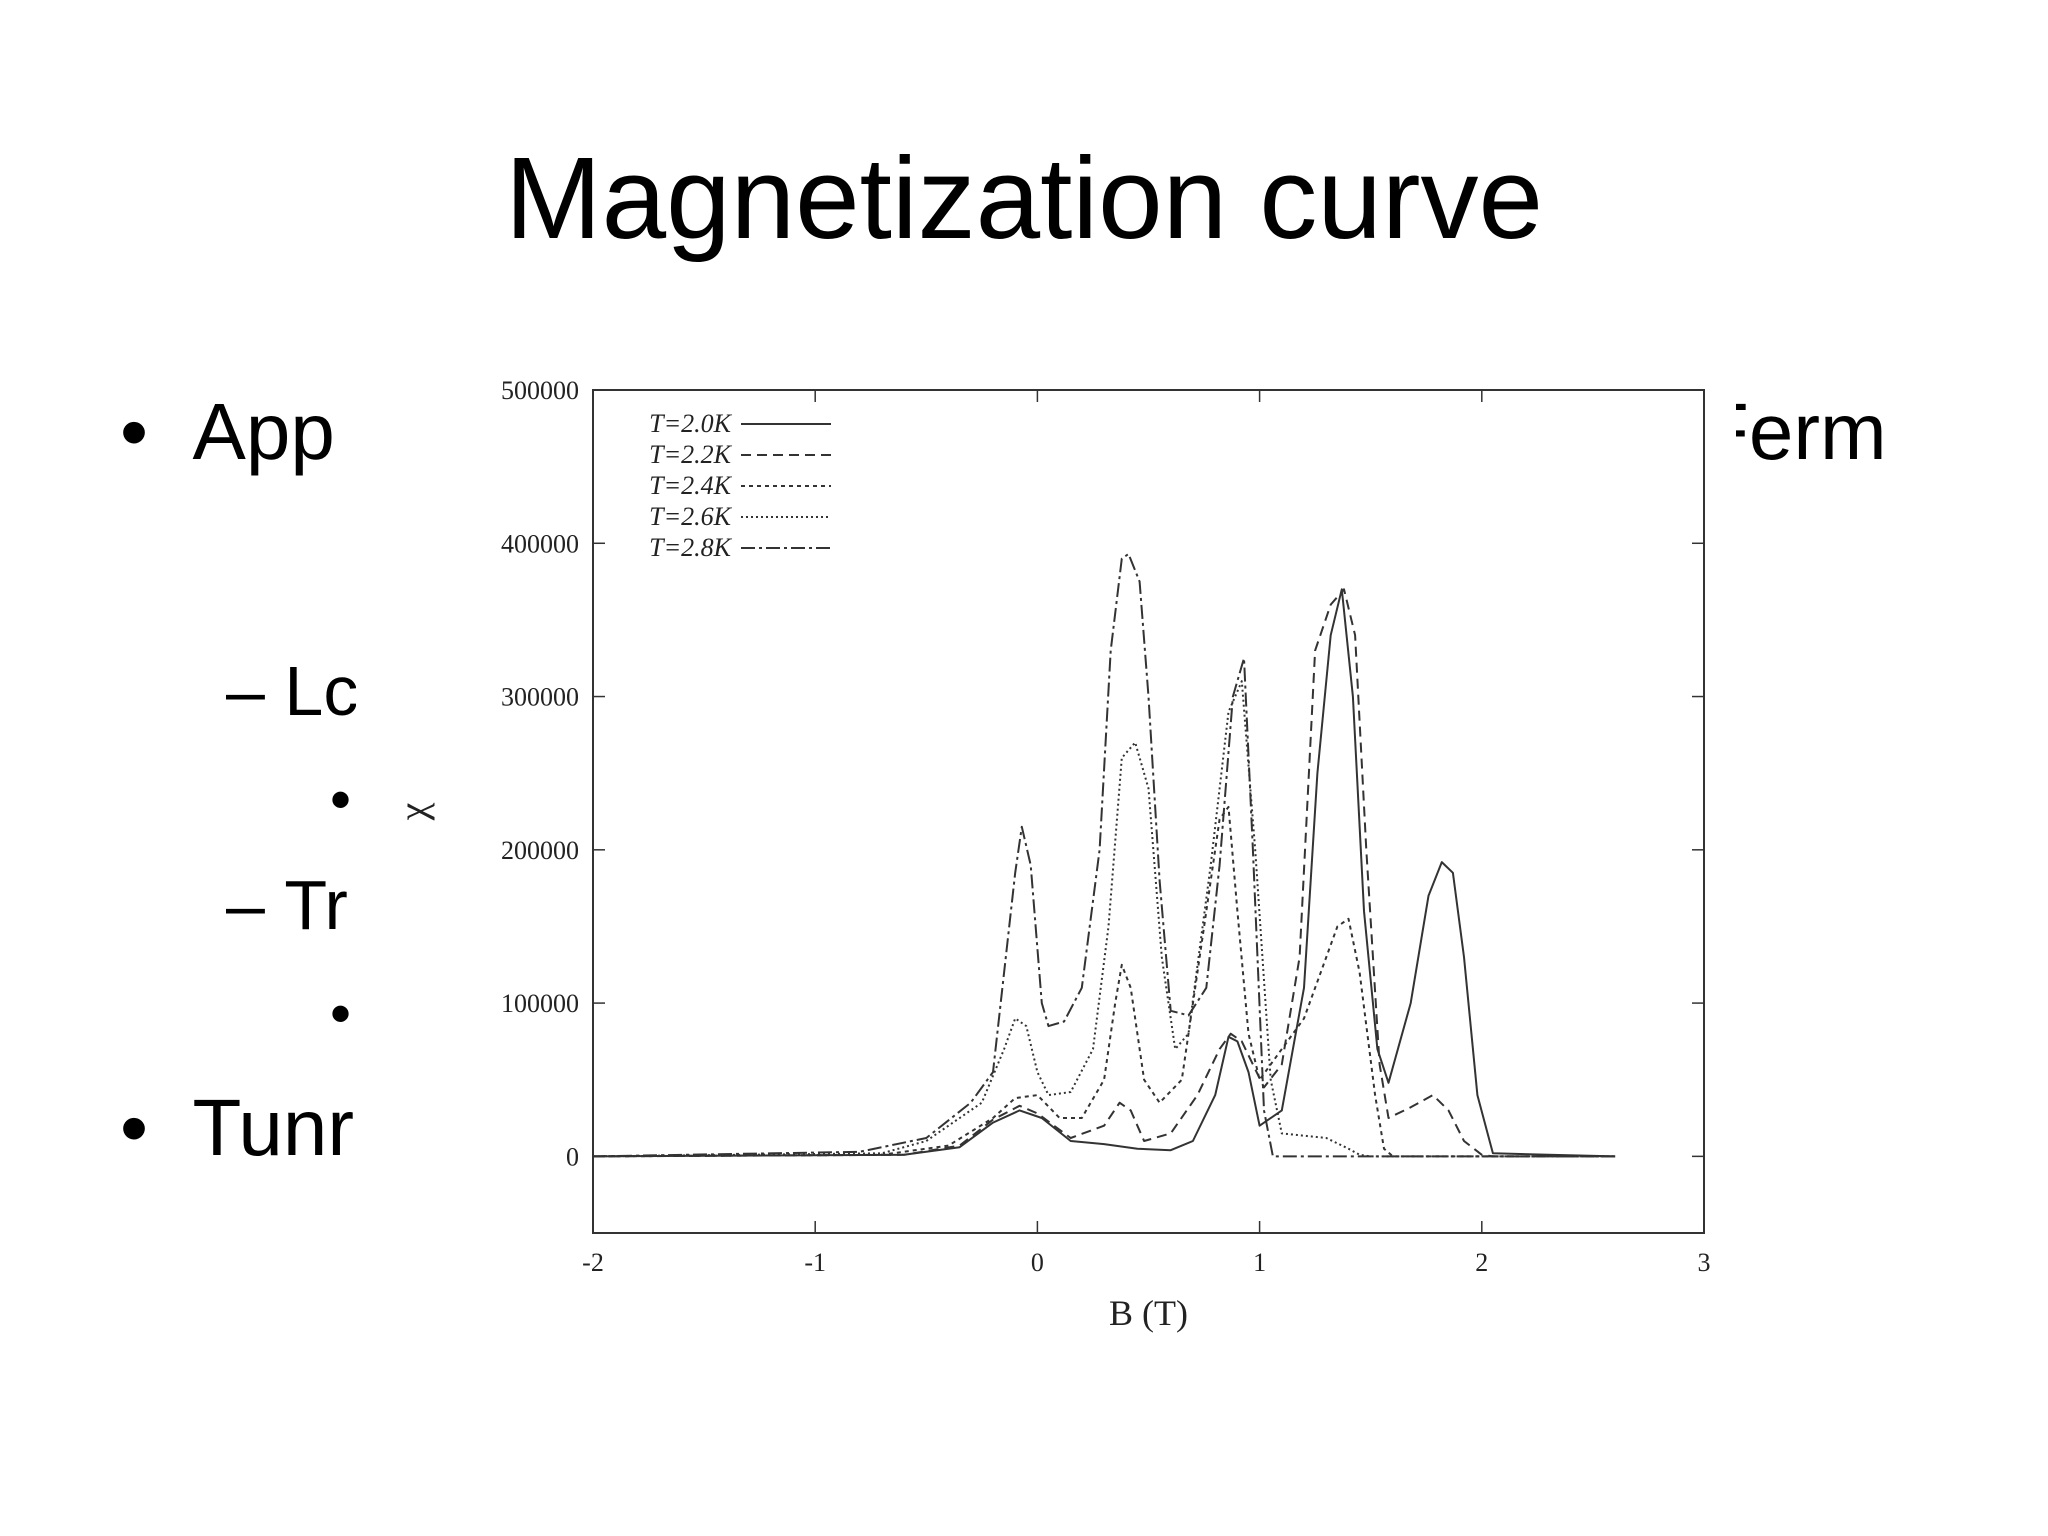 Image resolution: width=2048 pixels, height=1536 pixels. What do you see at coordinates (815, 1262) in the screenshot?
I see `x-tick-label: -1` at bounding box center [815, 1262].